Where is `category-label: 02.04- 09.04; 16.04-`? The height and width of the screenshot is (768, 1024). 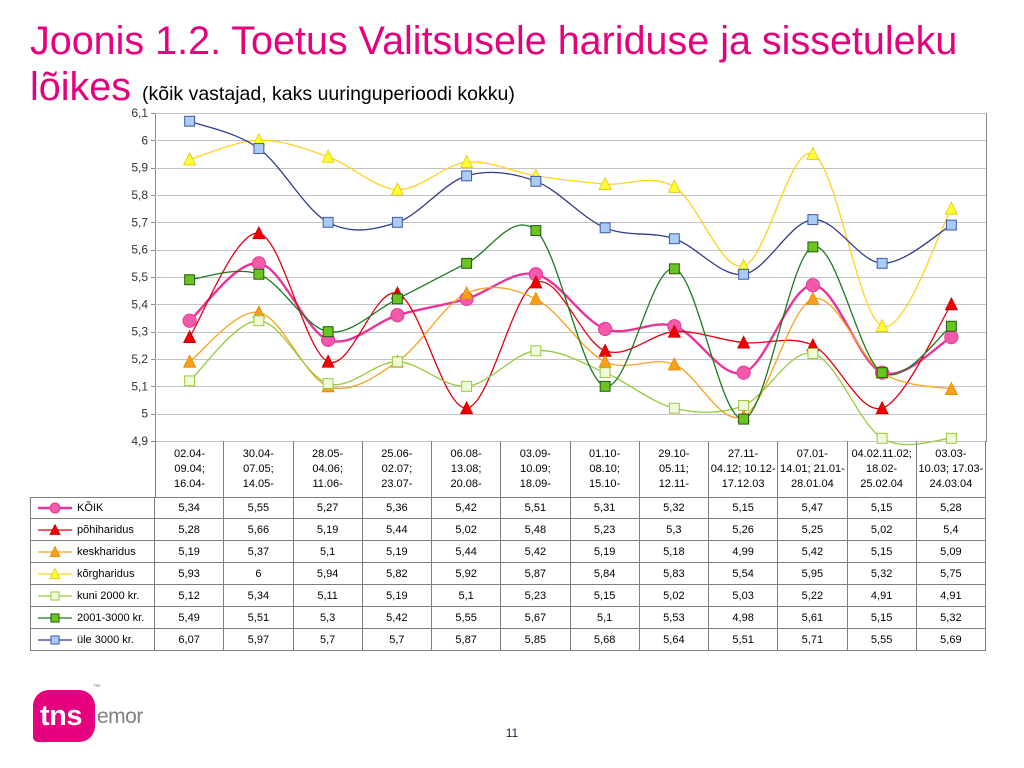 category-label: 02.04- 09.04; 16.04- is located at coordinates (190, 469).